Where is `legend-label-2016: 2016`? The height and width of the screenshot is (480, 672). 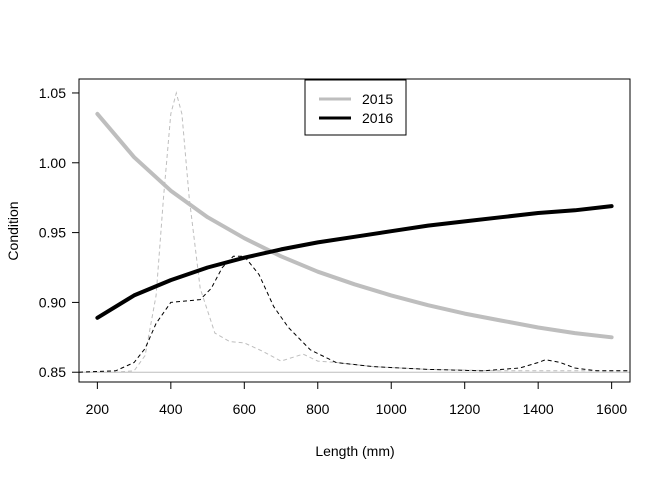
legend-label-2016: 2016 is located at coordinates (377, 118).